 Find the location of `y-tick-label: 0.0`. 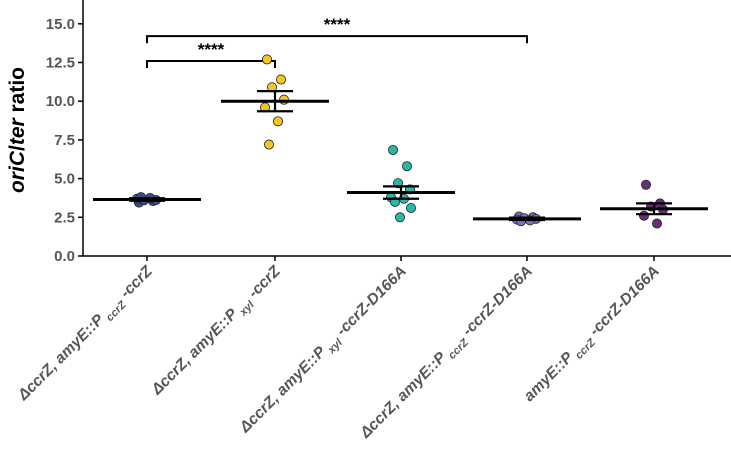

y-tick-label: 0.0 is located at coordinates (64, 256).